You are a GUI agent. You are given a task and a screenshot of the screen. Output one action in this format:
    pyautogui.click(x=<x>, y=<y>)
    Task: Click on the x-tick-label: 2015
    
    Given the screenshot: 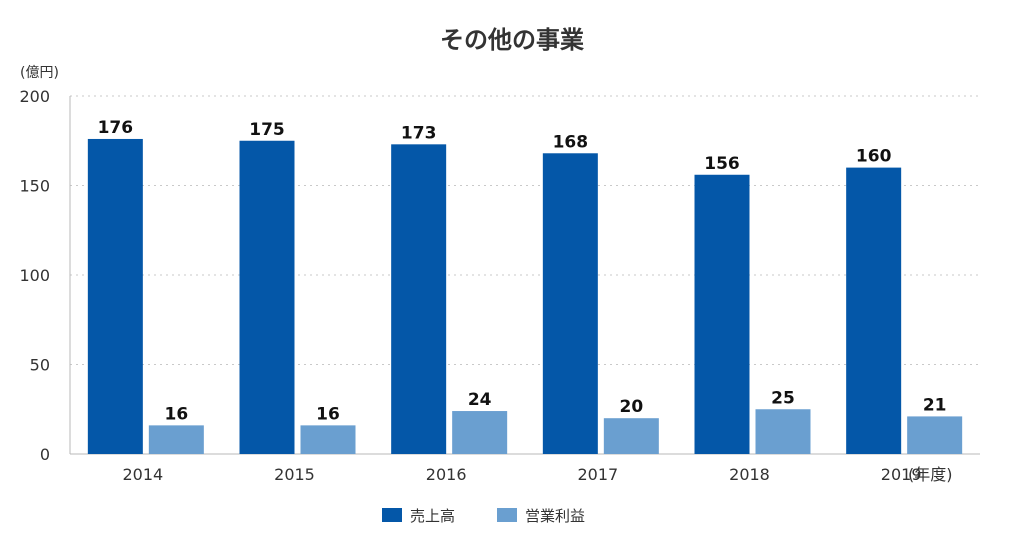 What is the action you would take?
    pyautogui.click(x=294, y=474)
    